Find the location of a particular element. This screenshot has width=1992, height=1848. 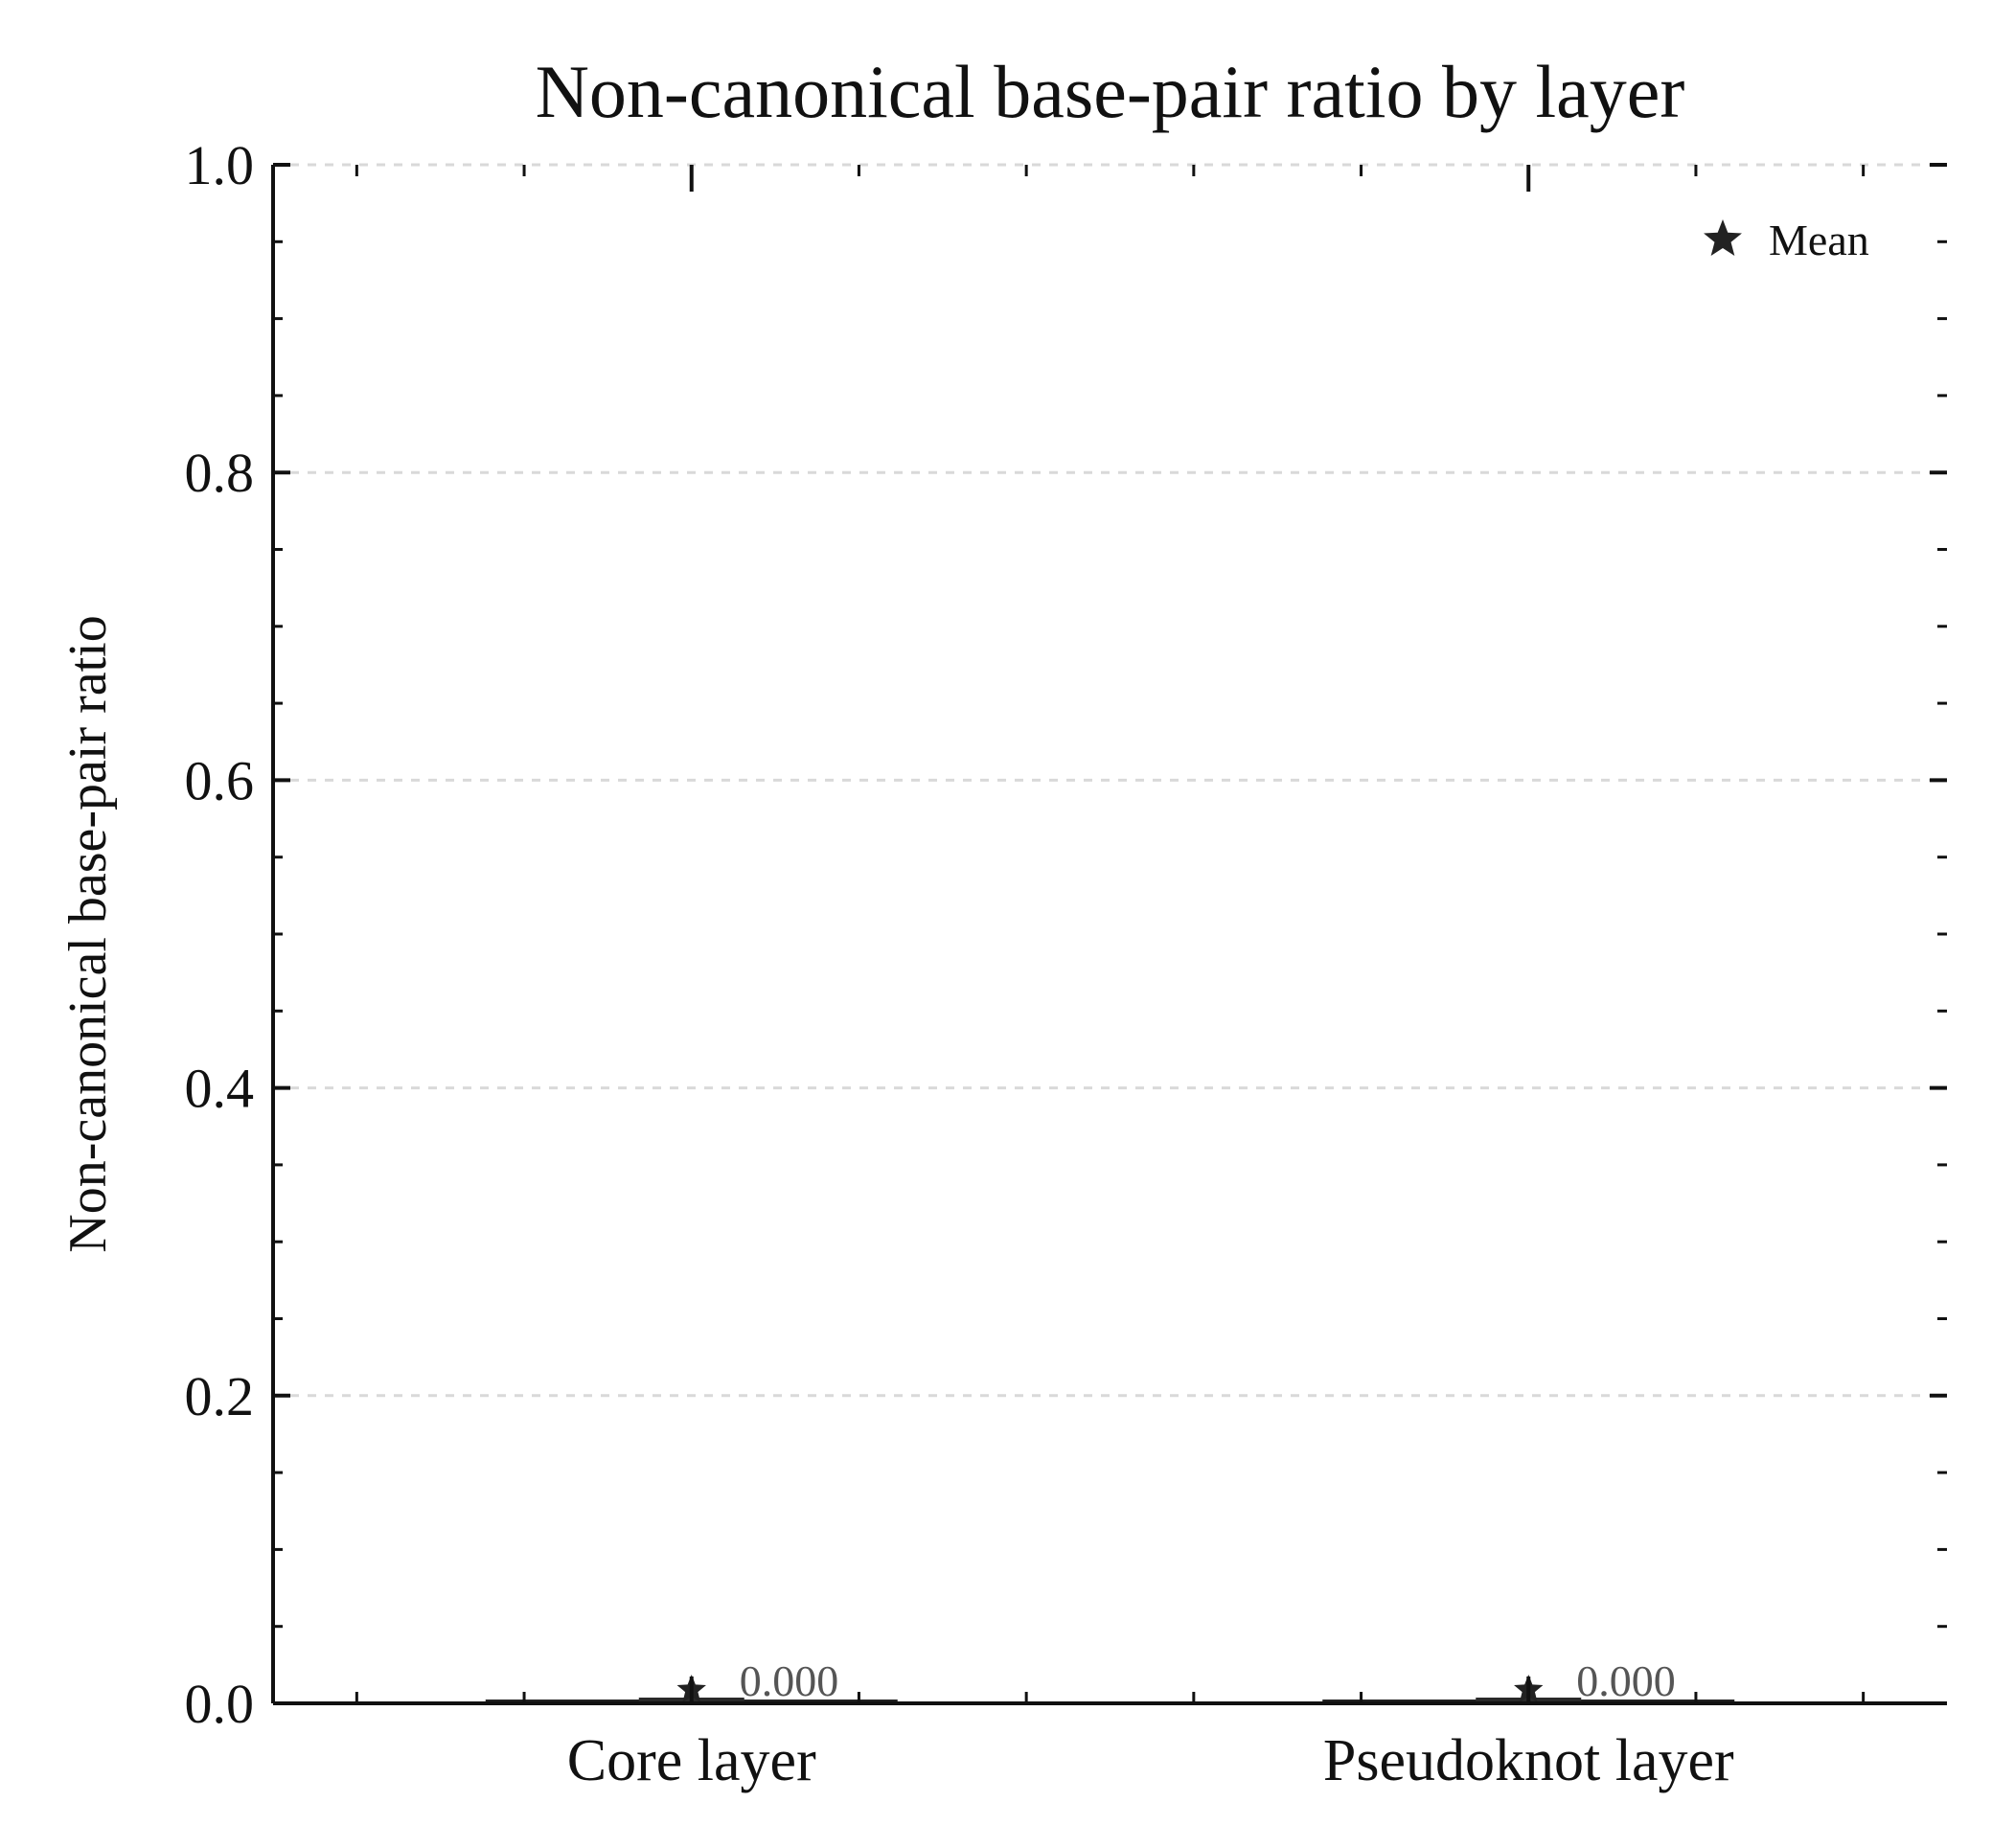

legend-label-mean: Mean is located at coordinates (1819, 240).